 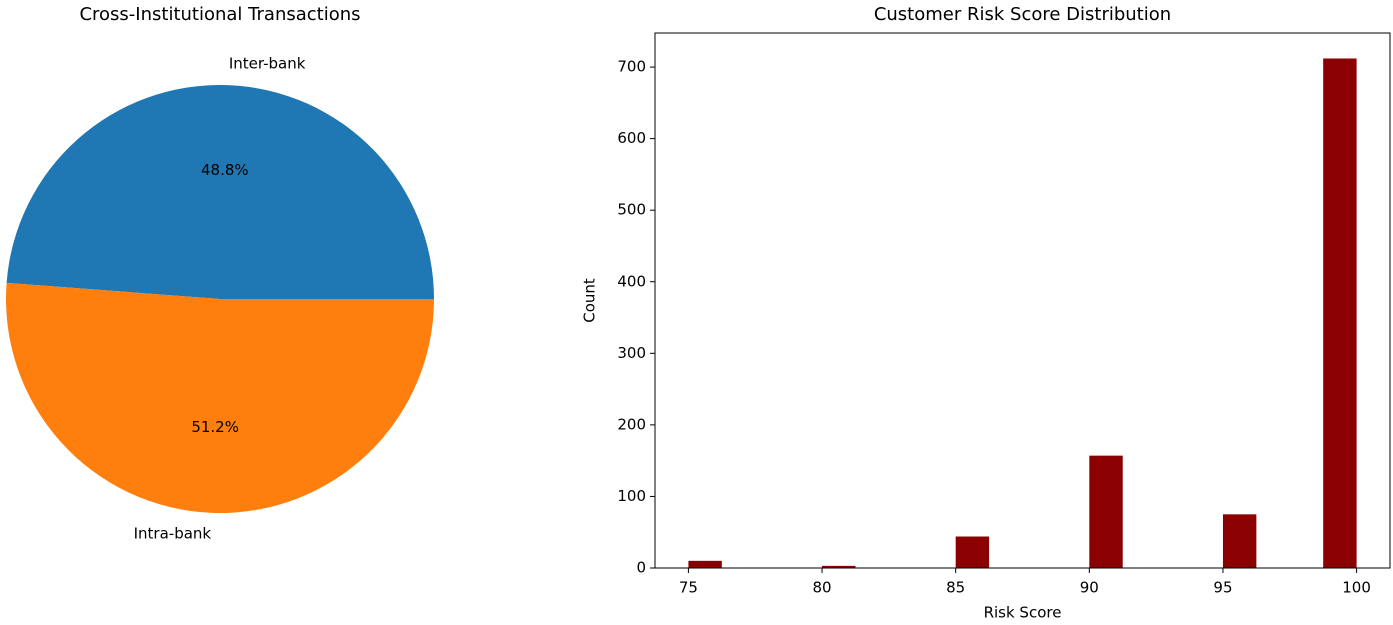 What do you see at coordinates (631, 138) in the screenshot?
I see `y-tick-label: 600` at bounding box center [631, 138].